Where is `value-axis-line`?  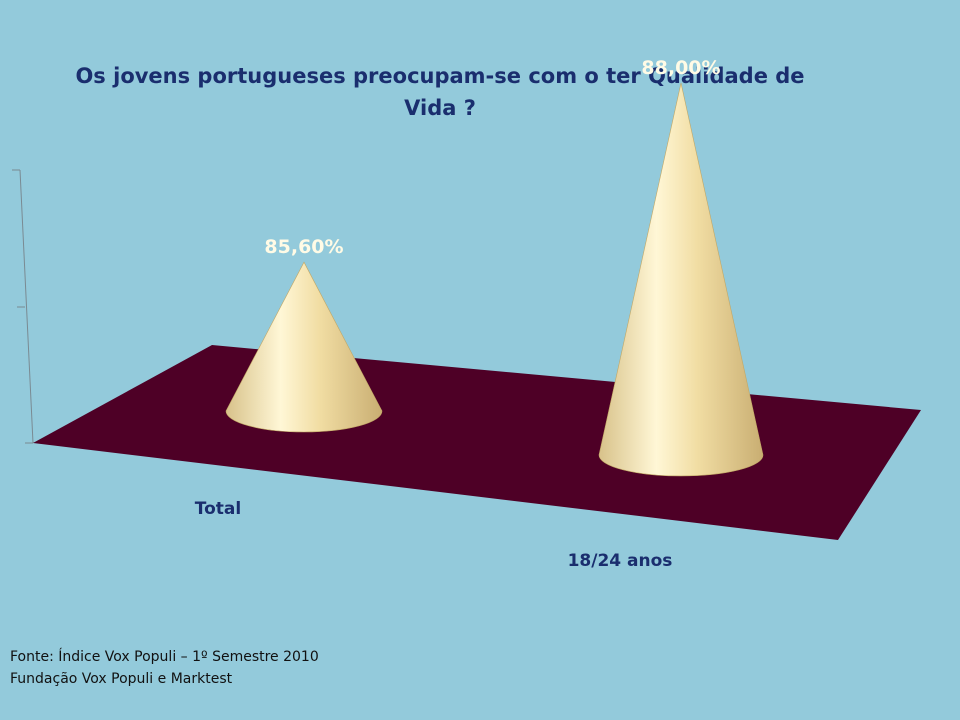
value-axis-line is located at coordinates (26, 306).